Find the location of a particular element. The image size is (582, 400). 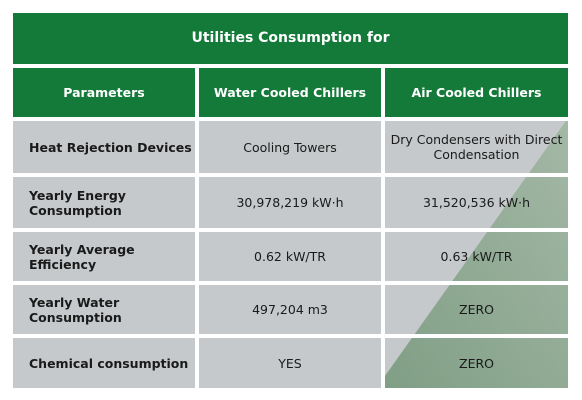

row-5-parameter: Chemical consumption is located at coordinates (104, 363).